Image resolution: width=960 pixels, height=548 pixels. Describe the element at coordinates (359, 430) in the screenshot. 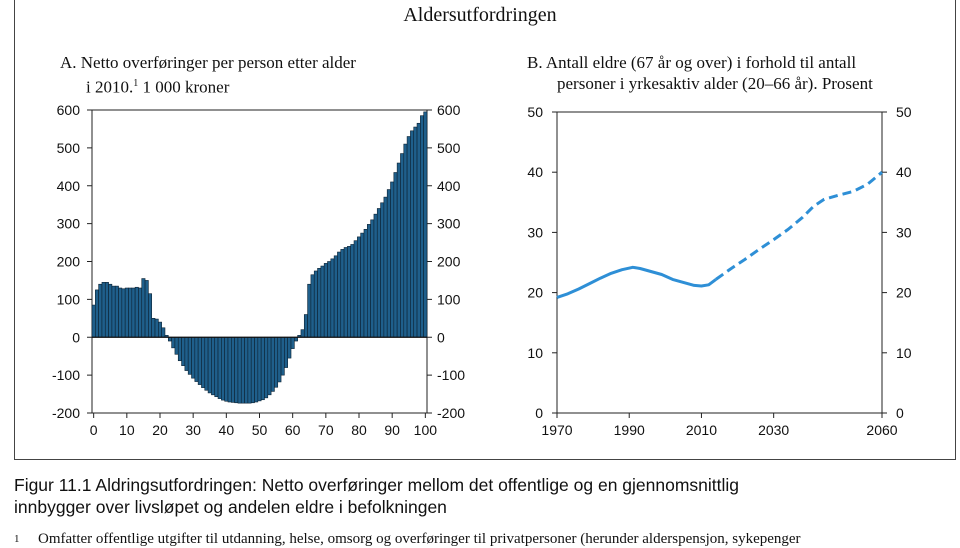

I see `x-tick-label: 80` at that location.